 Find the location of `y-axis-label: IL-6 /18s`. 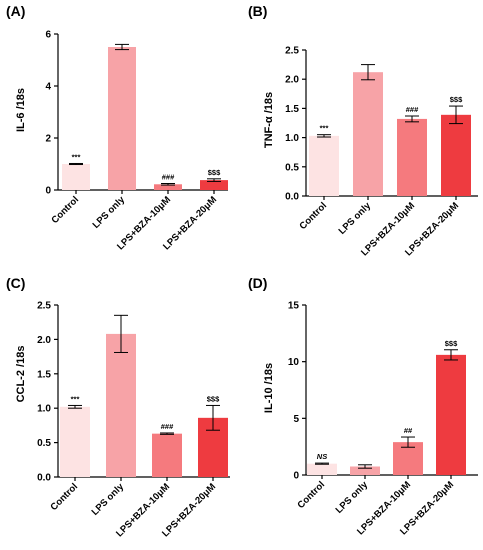

y-axis-label: IL-6 /18s is located at coordinates (21, 110).